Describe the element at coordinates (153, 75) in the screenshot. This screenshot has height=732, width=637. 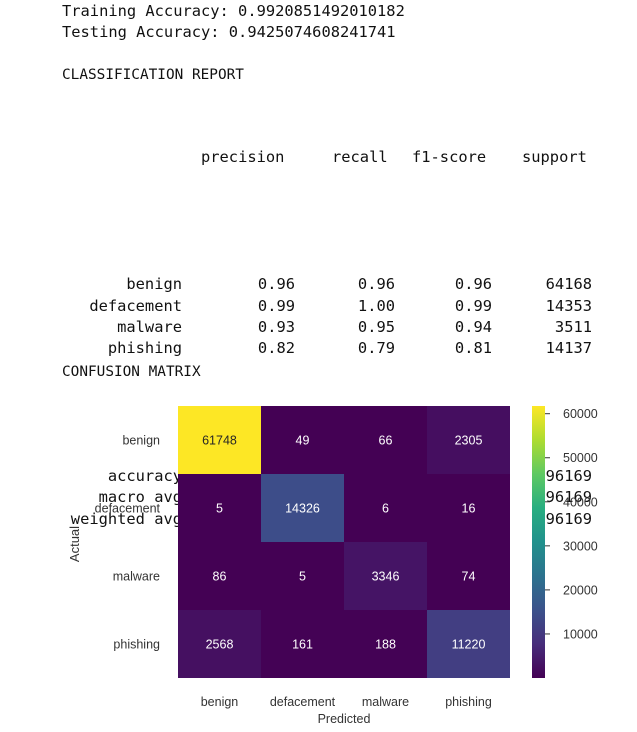
I see `report-title: CLASSIFICATION REPORT` at that location.